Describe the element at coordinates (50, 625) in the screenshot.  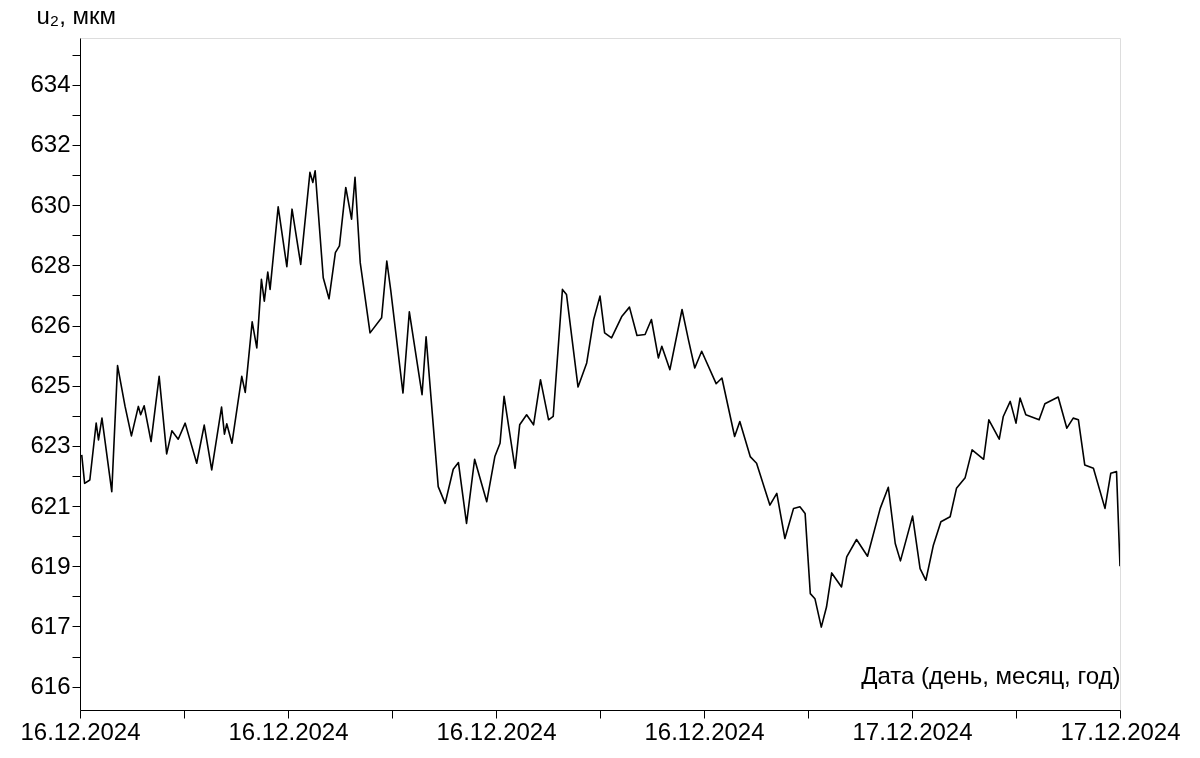
I see `y-tick-label: 617` at that location.